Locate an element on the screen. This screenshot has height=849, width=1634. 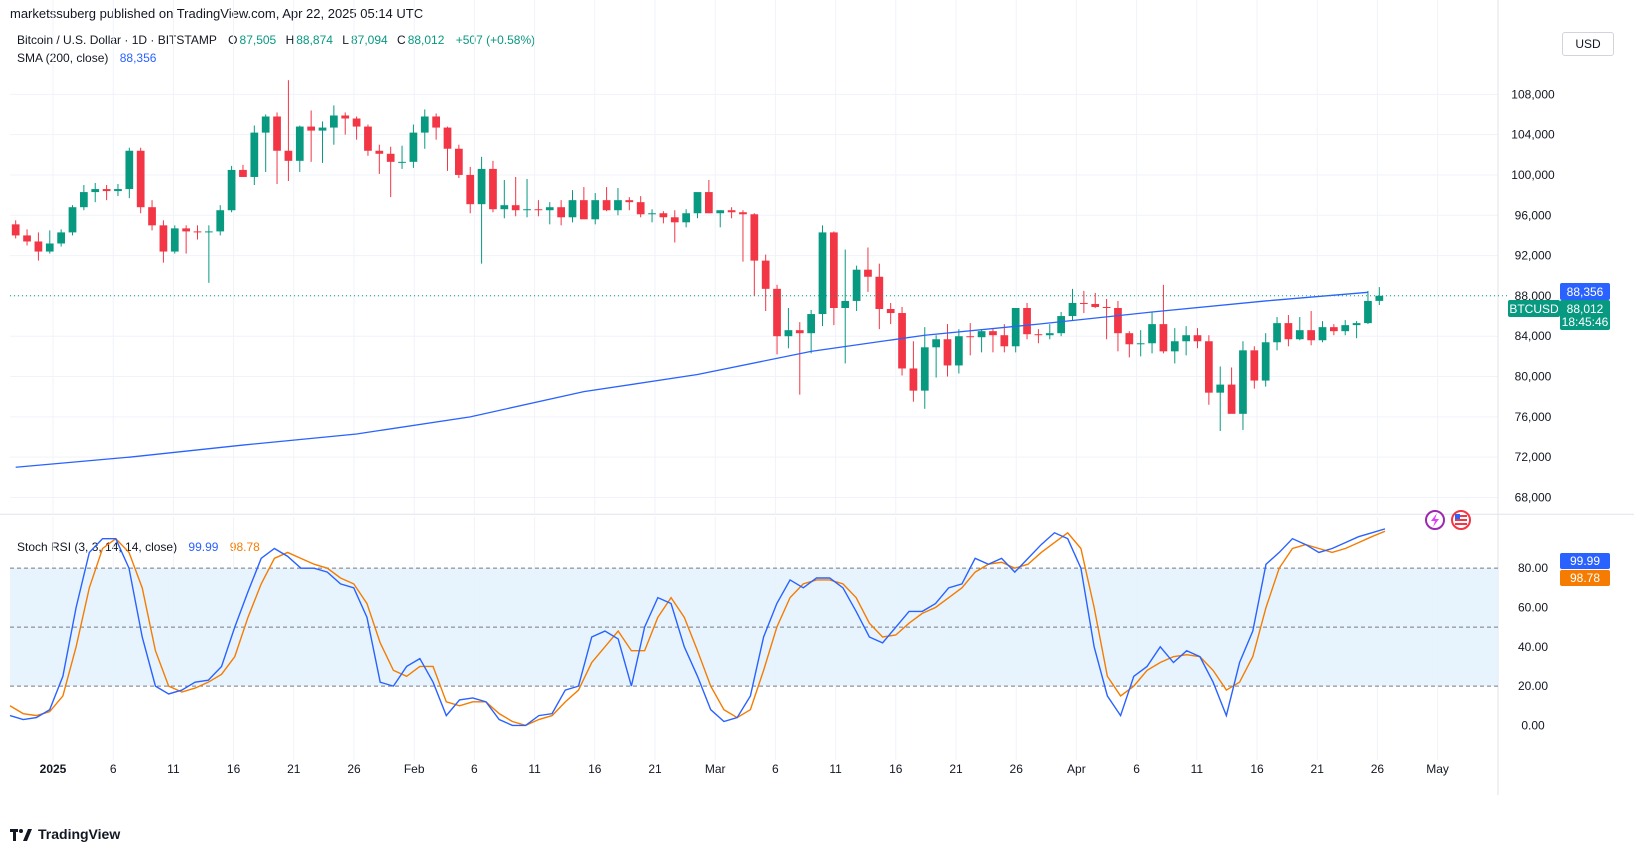
time-tick-label: 11 is located at coordinates (534, 769).